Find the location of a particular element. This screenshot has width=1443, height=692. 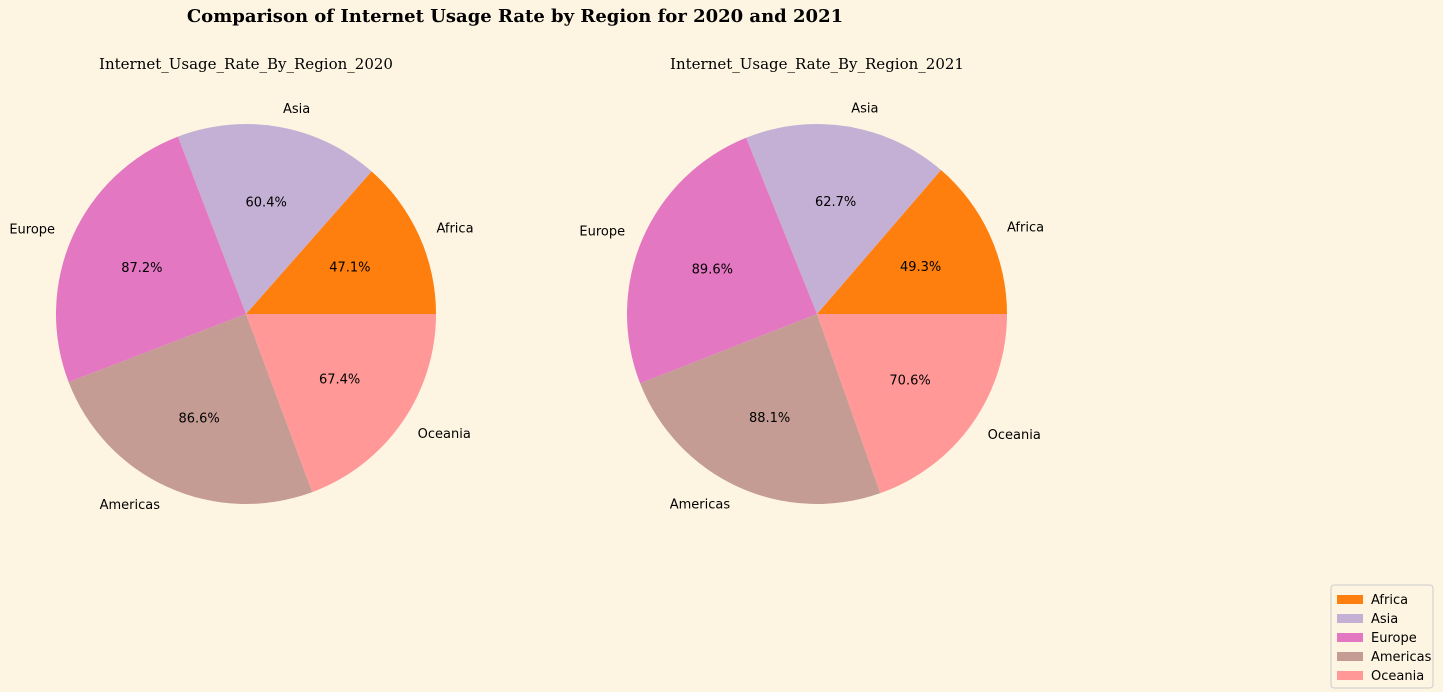

legend-swatch-oceania is located at coordinates (1350, 675).